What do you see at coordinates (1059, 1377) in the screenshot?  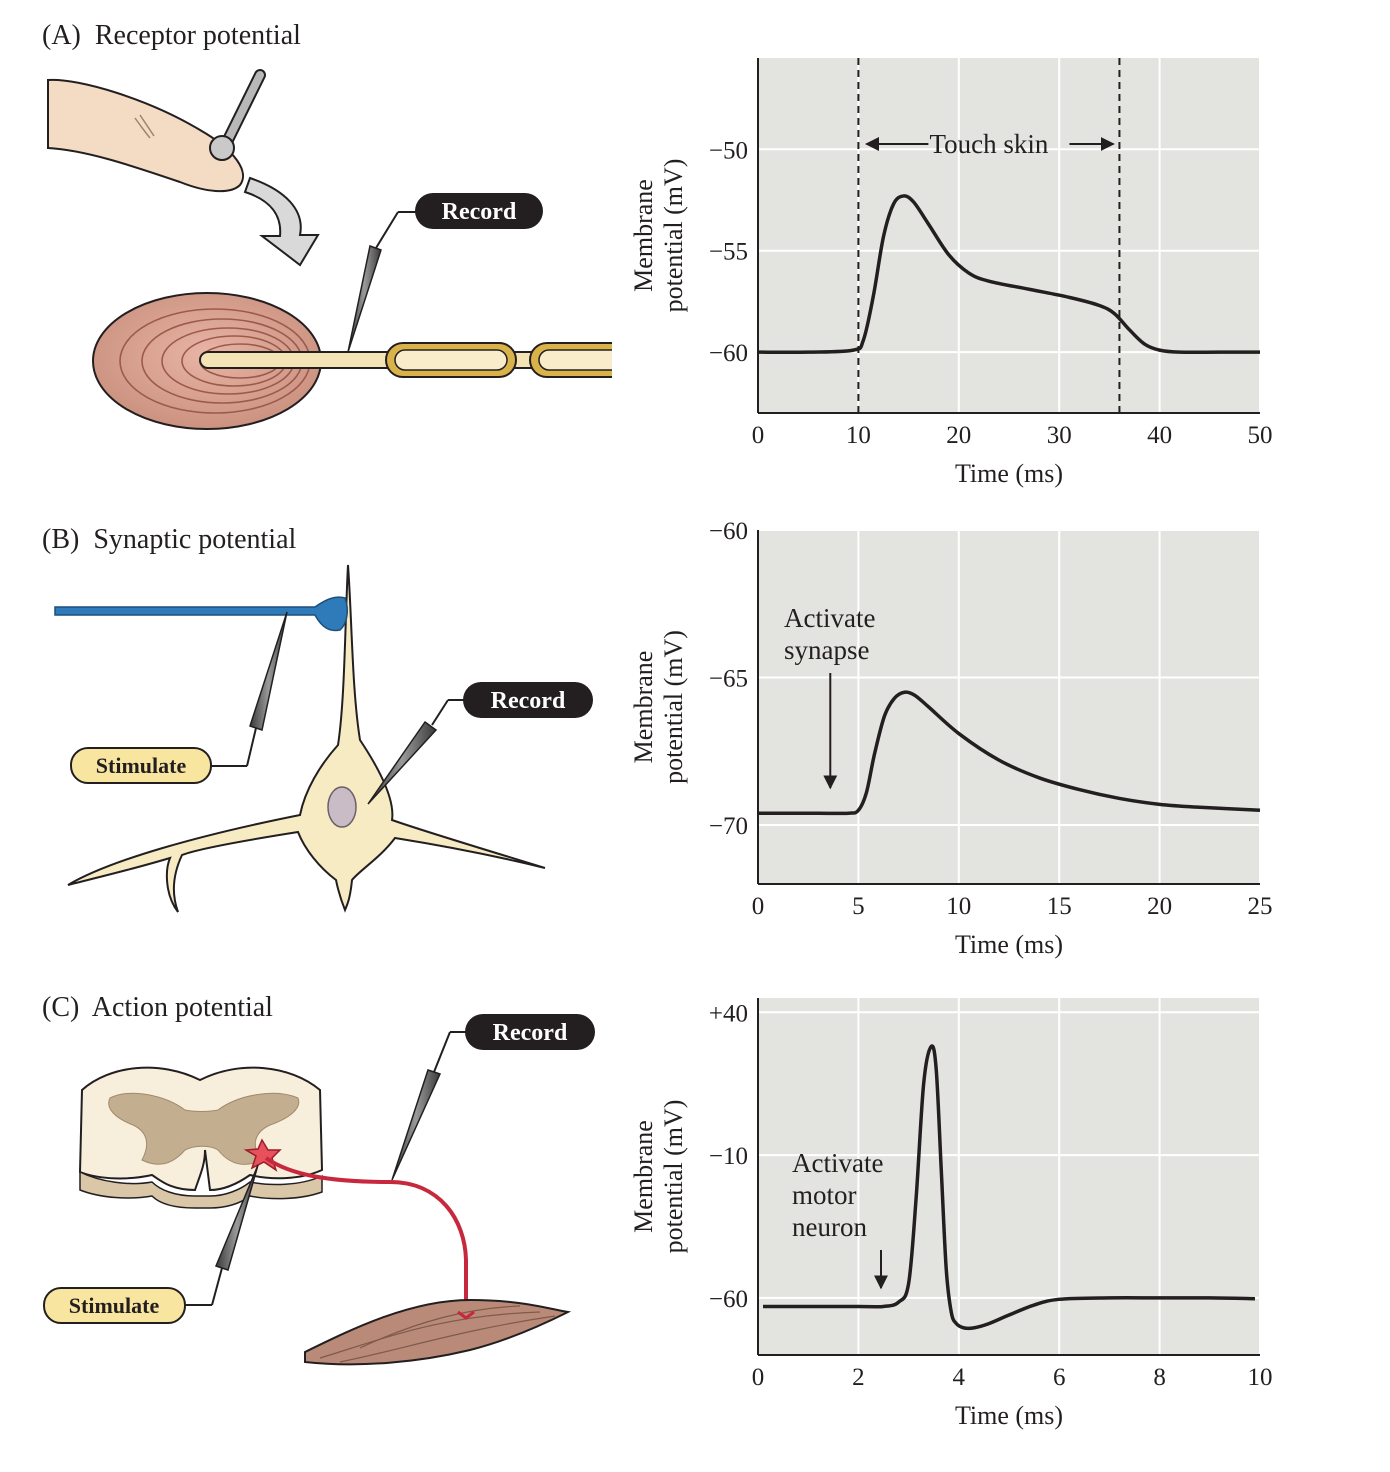 I see `x-tick-label: 6` at bounding box center [1059, 1377].